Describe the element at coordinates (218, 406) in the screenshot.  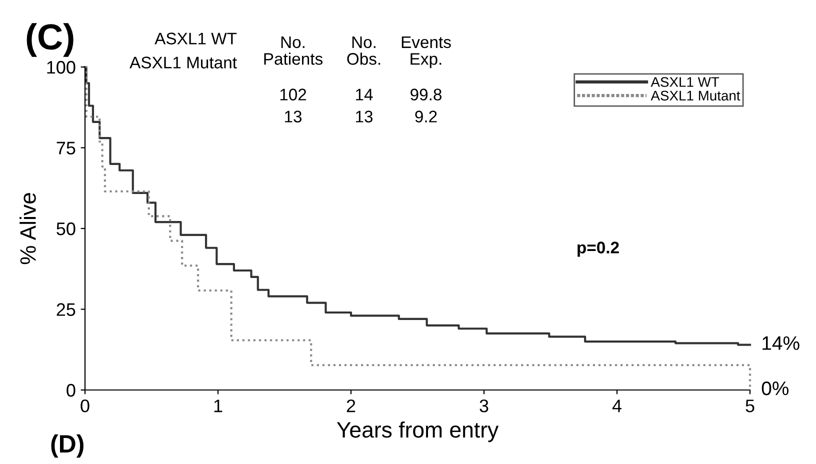
I see `x-tick-label: 1` at that location.